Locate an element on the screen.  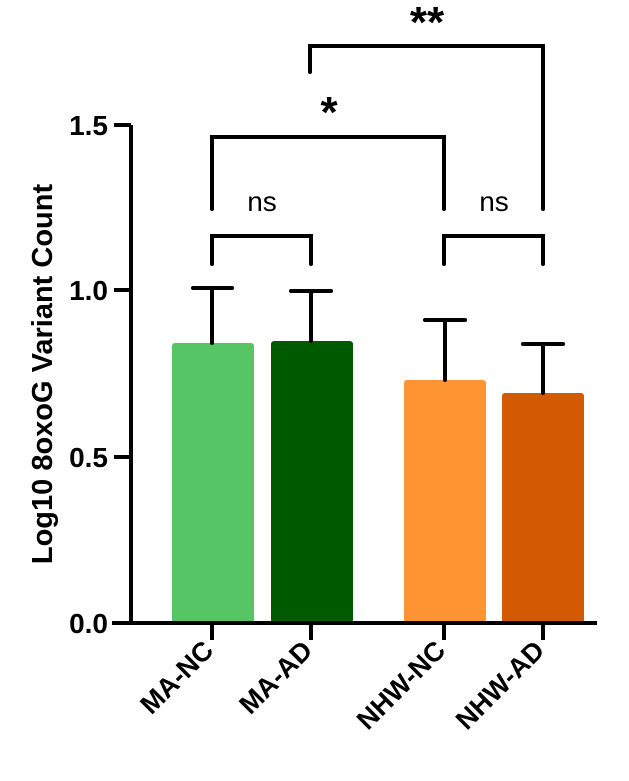
sig-label-nc: * is located at coordinates (329, 112).